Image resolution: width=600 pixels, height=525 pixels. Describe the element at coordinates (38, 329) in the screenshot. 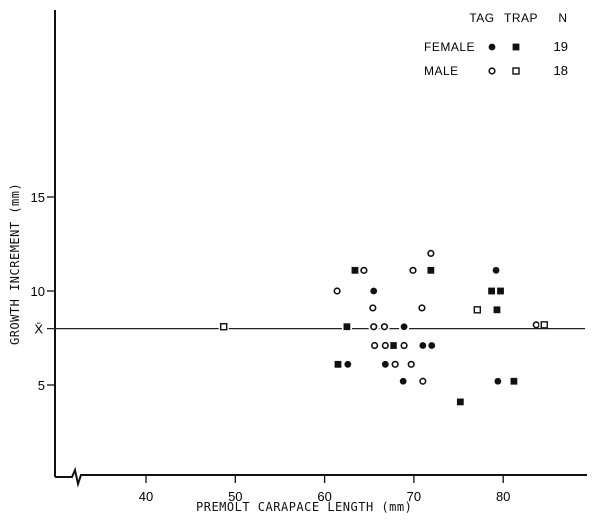

I see `mean-label: X̄` at that location.